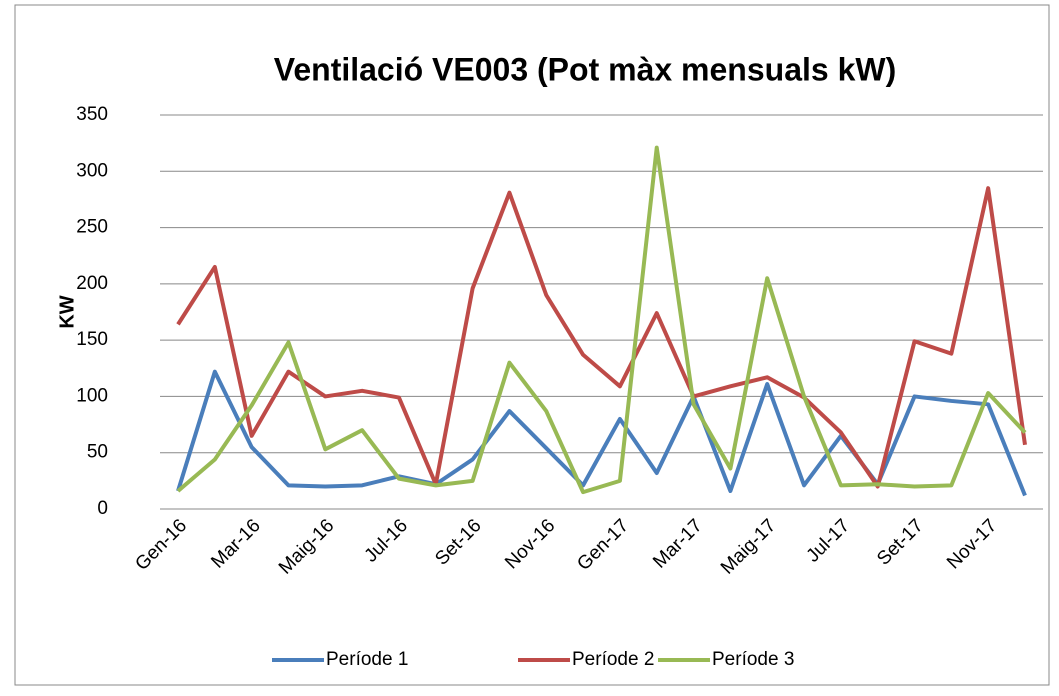  I want to click on y-tick-label: 200, so click(92, 283).